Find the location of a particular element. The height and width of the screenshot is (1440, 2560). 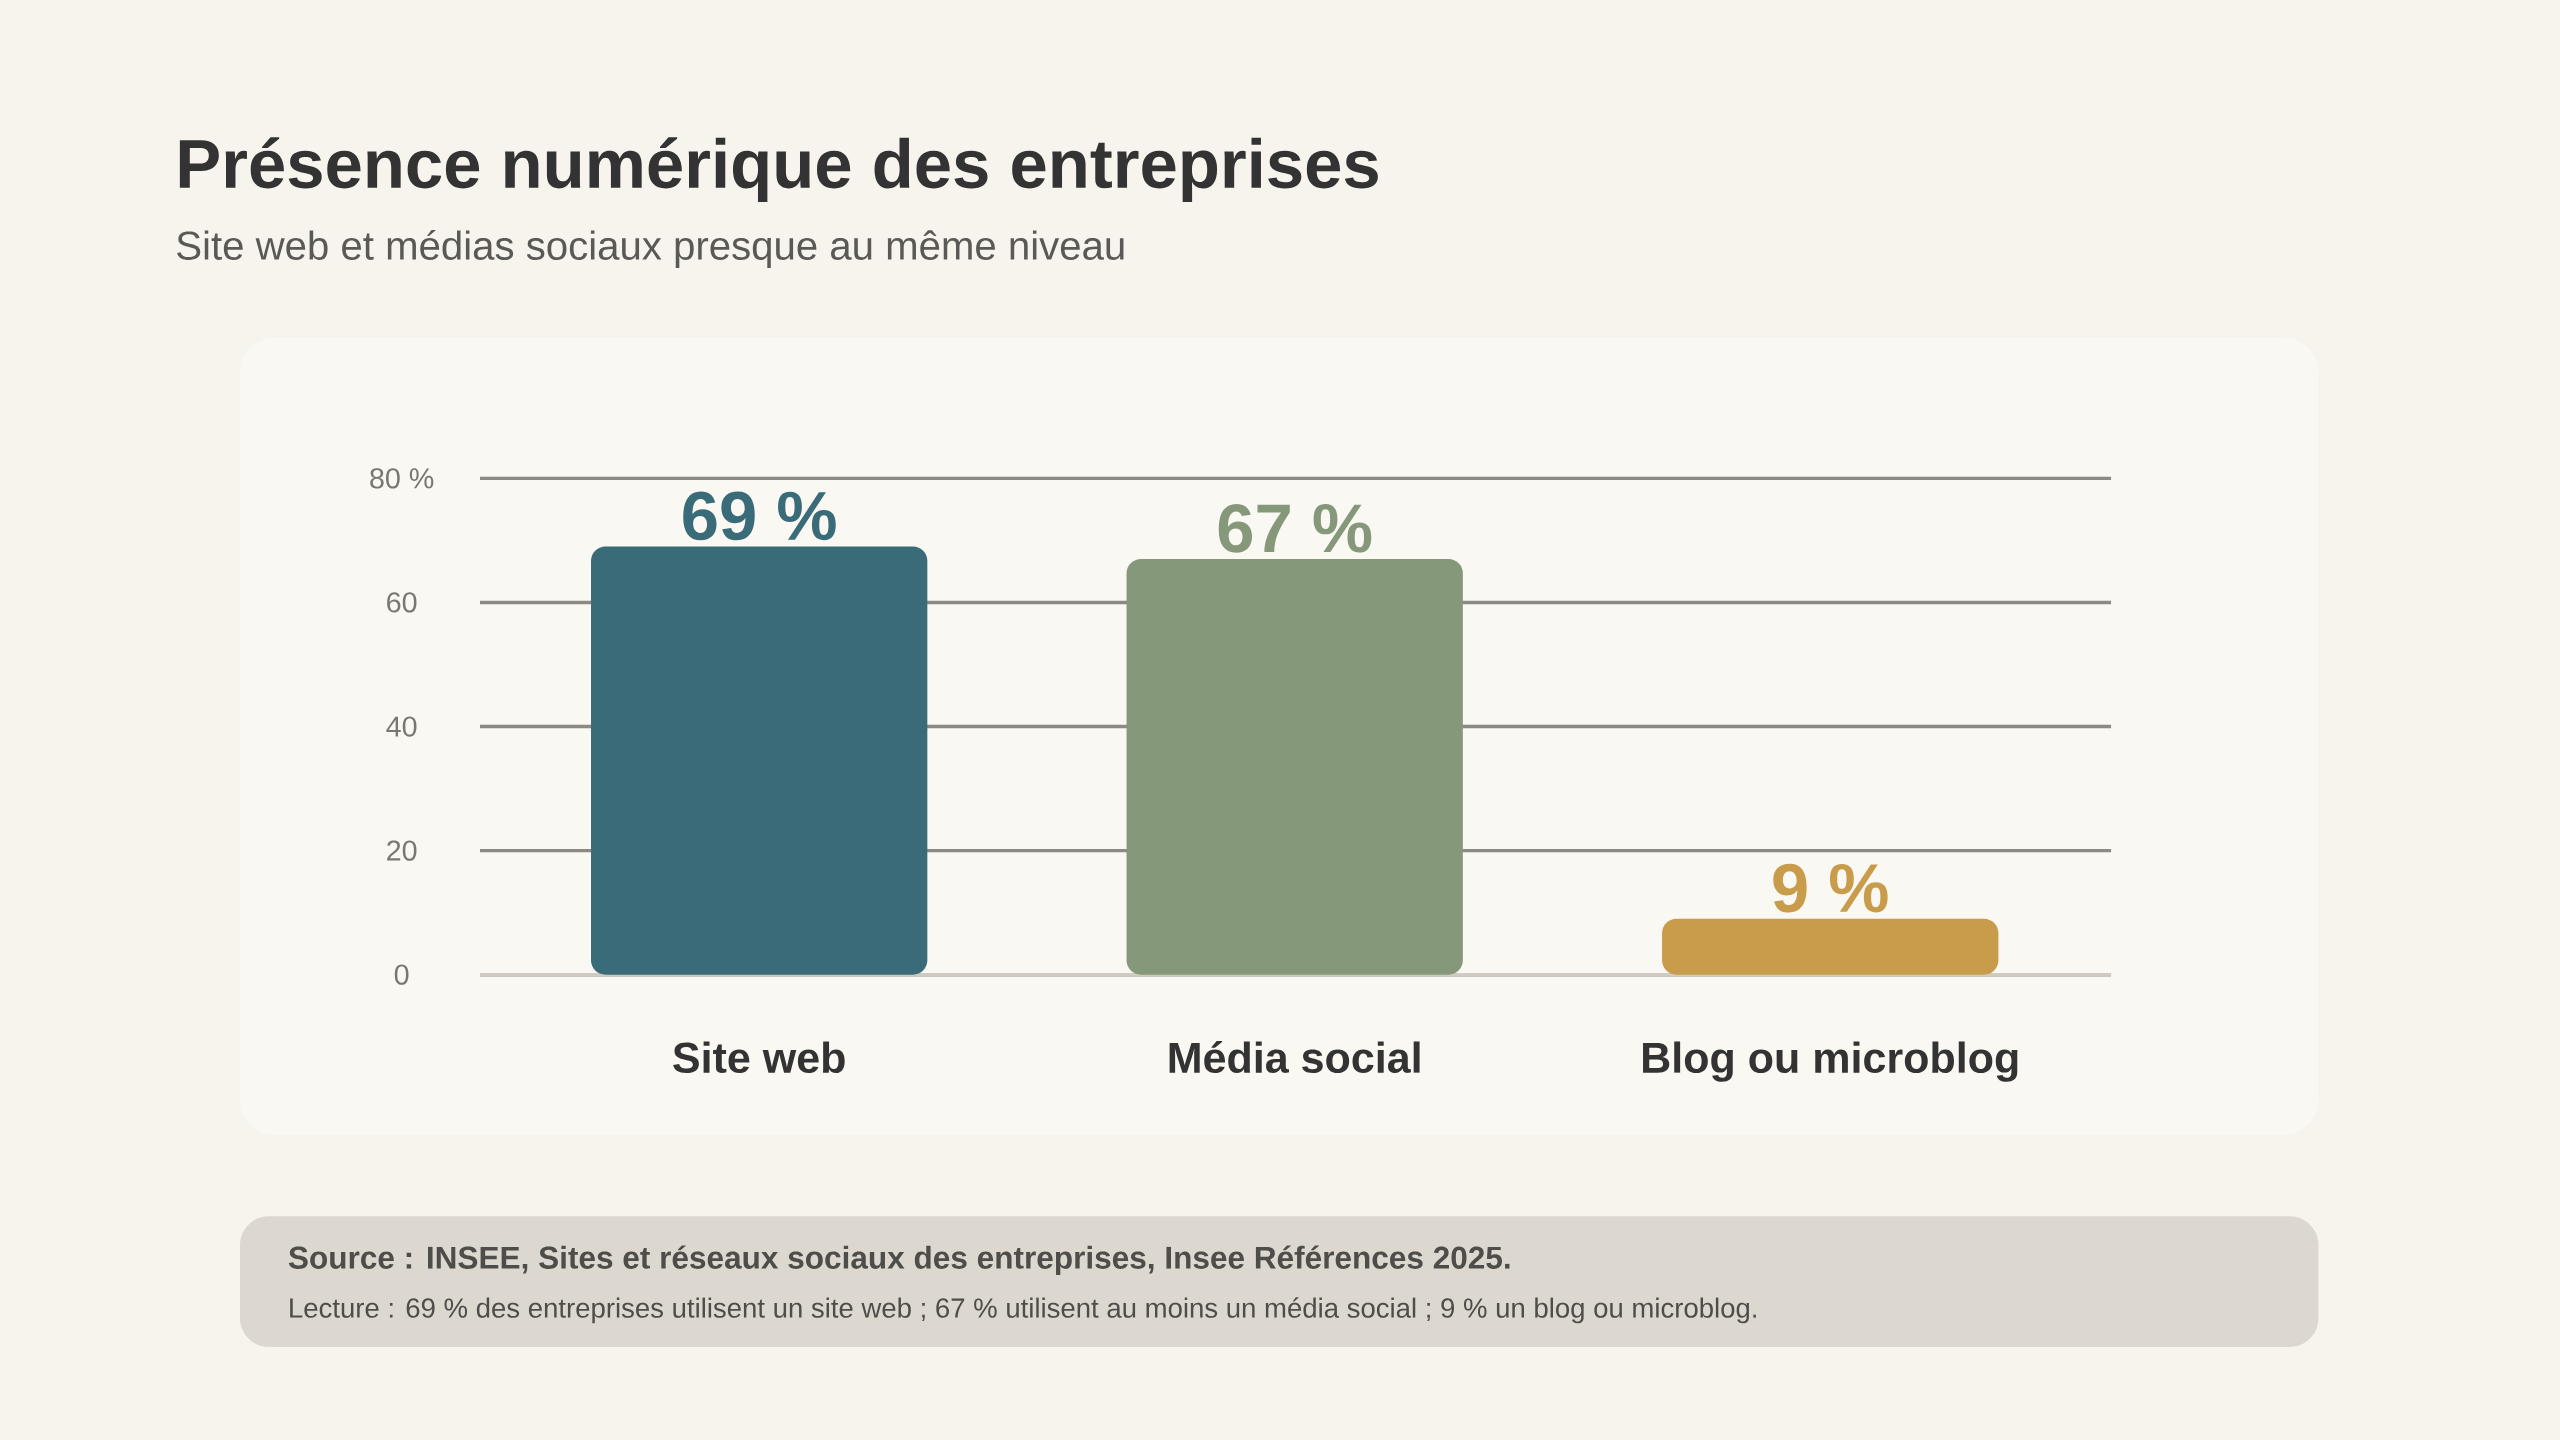

data-label: 67 % is located at coordinates (1295, 528).